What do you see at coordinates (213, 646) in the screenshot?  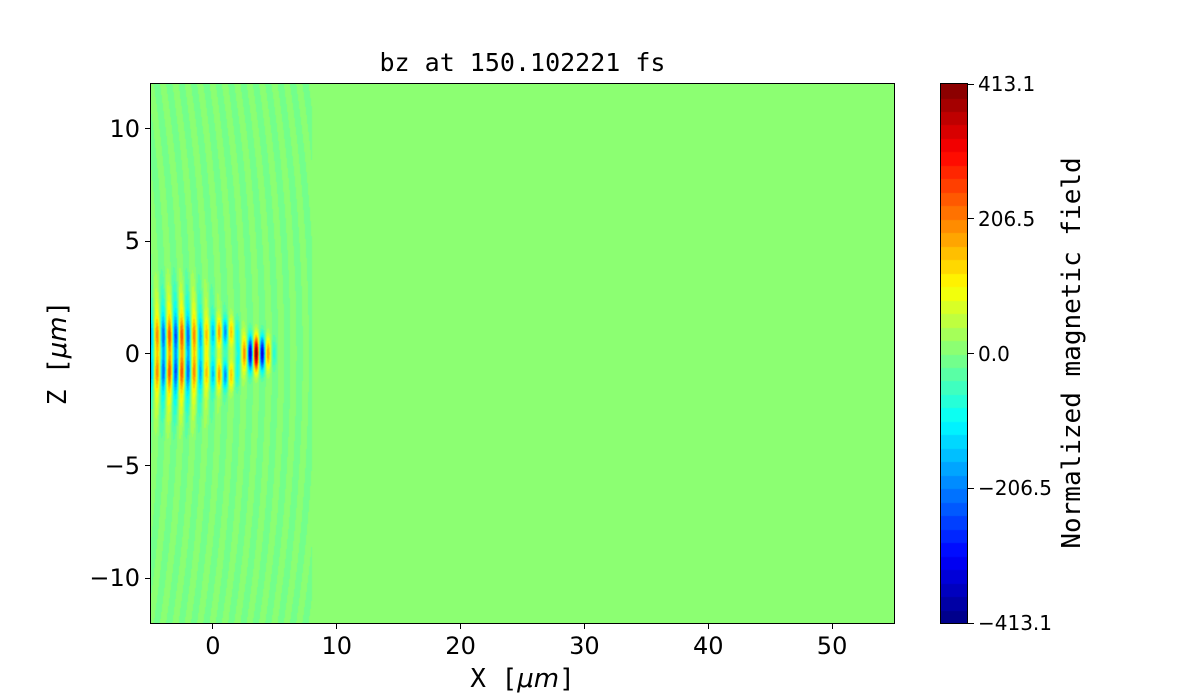 I see `x-tick-label: 0` at bounding box center [213, 646].